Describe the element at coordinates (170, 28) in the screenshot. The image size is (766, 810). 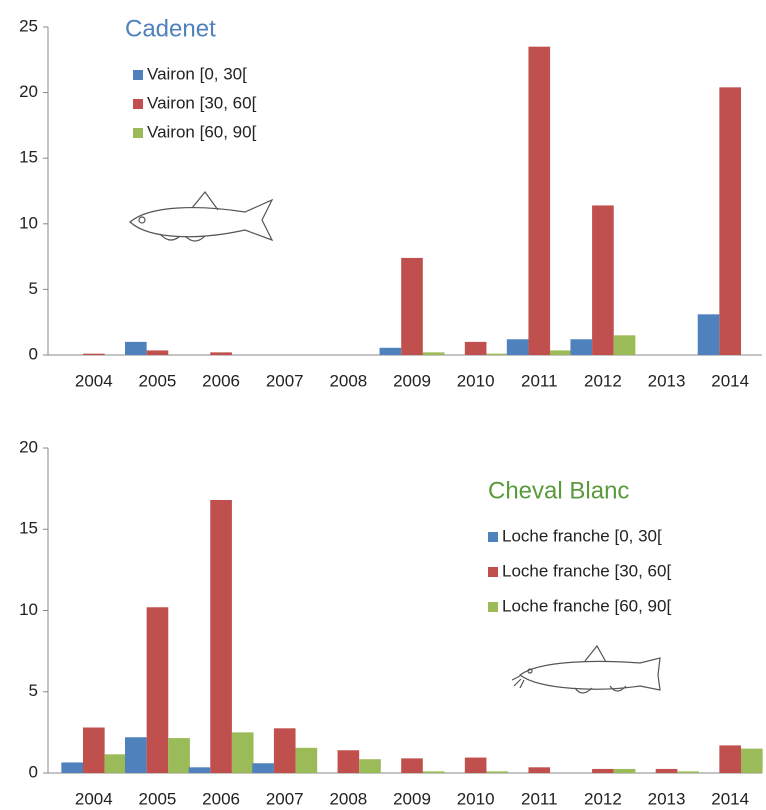
I see `chart-title: Cadenet` at that location.